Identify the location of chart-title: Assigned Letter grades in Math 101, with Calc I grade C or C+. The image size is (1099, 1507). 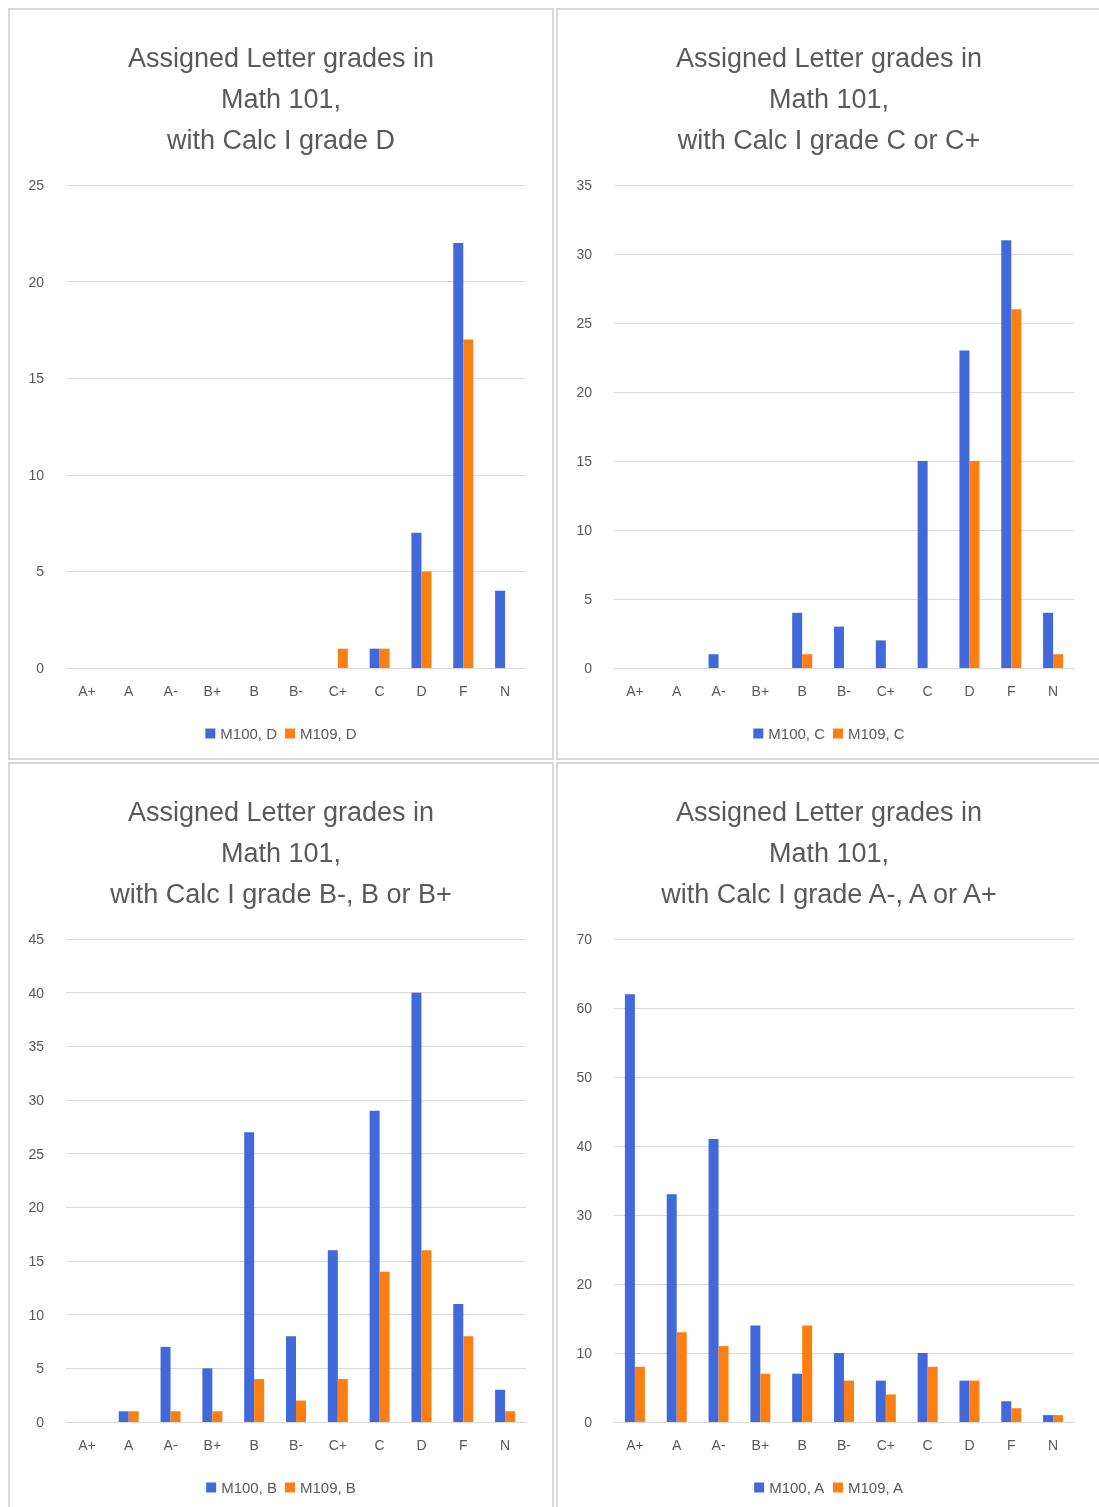
(829, 98).